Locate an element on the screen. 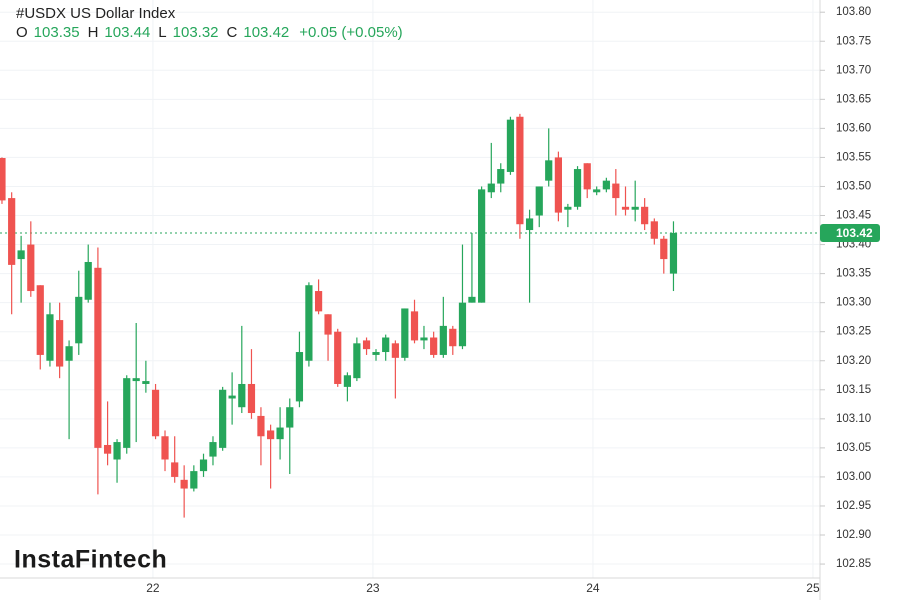 Image resolution: width=900 pixels, height=600 pixels. ohlc-value: 103.35 is located at coordinates (57, 32).